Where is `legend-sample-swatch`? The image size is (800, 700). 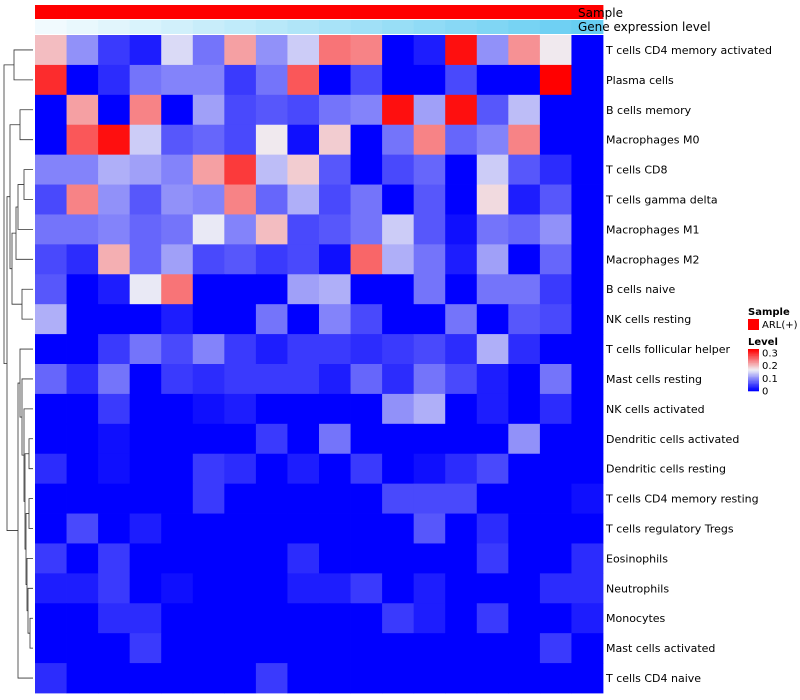 legend-sample-swatch is located at coordinates (753, 324).